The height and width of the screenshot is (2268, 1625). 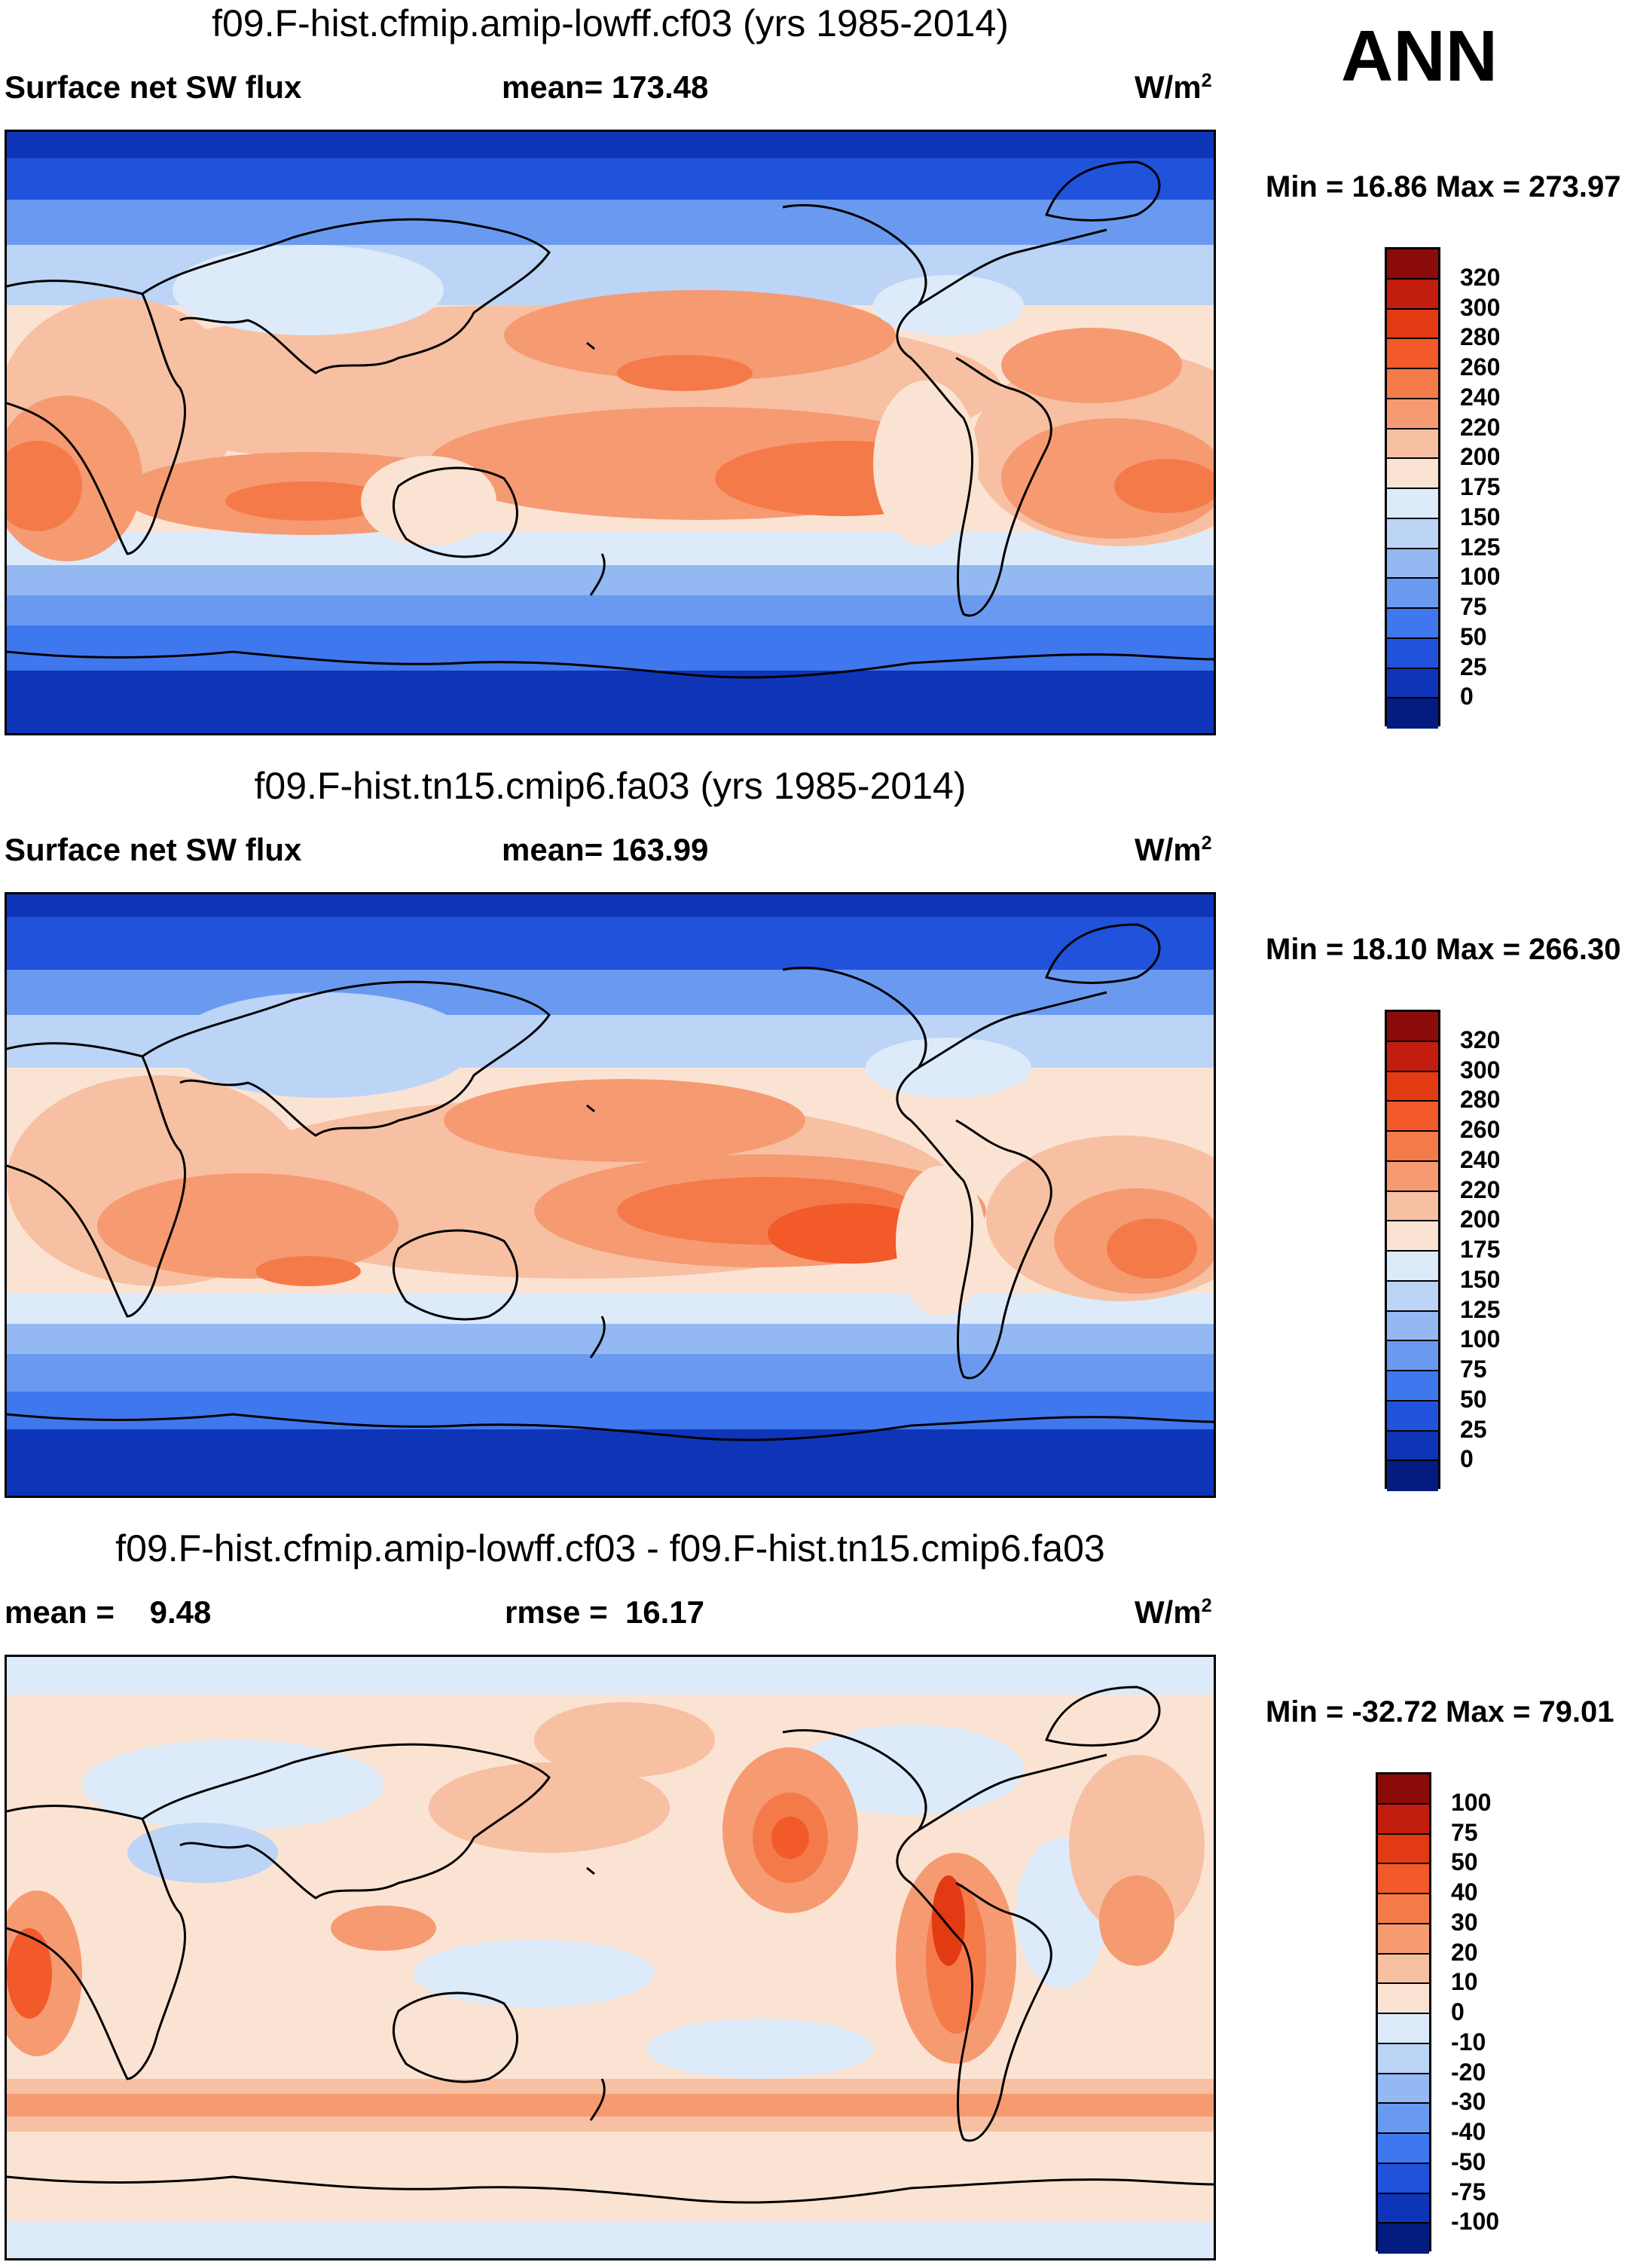 I want to click on panel-3-rmse-label: rmse = 16.17, so click(x=605, y=1612).